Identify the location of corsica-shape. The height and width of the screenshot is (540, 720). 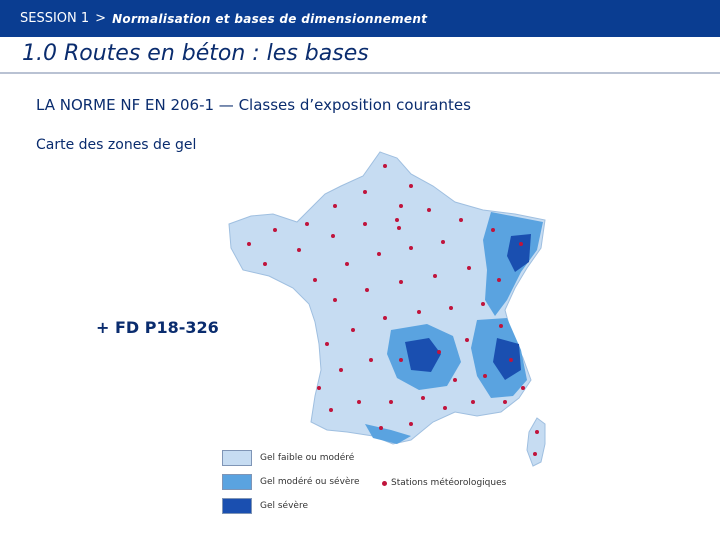
(536, 442).